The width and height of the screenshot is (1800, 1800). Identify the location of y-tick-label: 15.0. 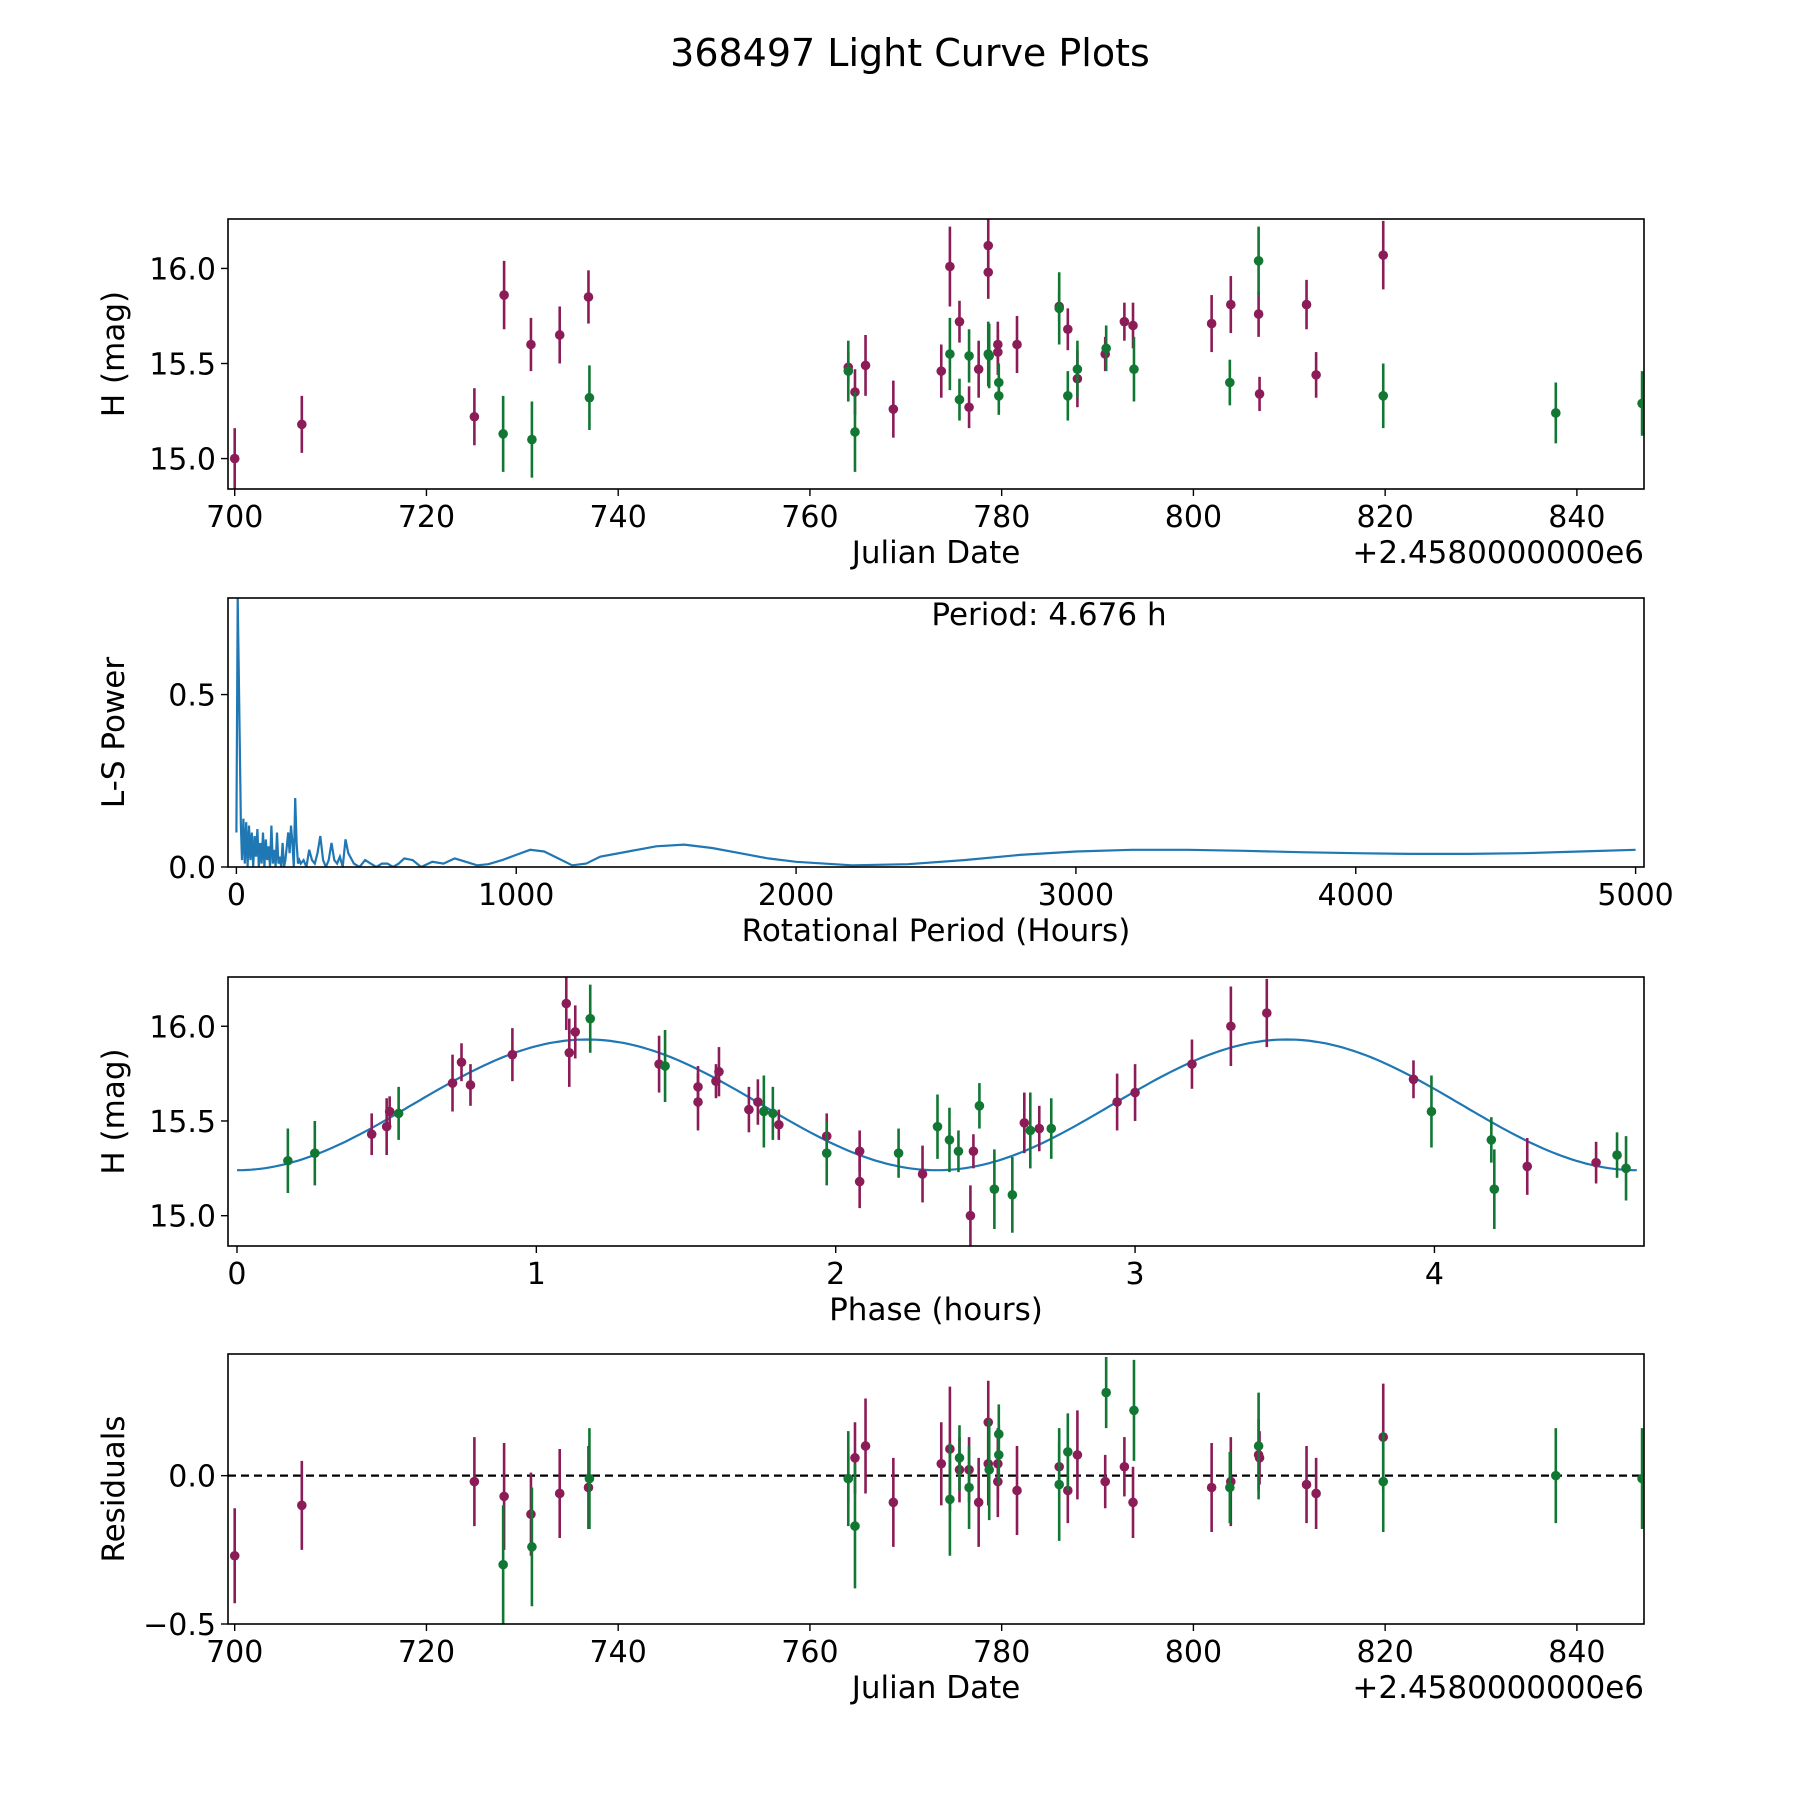
(182, 1217).